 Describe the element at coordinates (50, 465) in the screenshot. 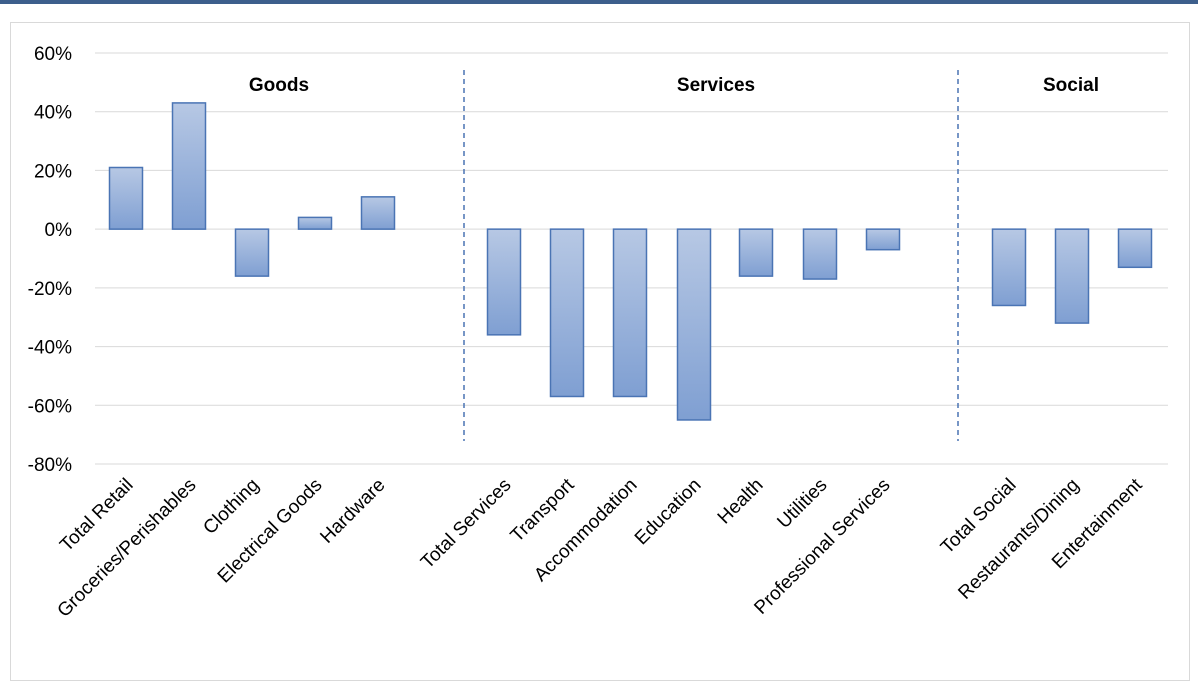

I see `y-tick-label: -80%` at that location.